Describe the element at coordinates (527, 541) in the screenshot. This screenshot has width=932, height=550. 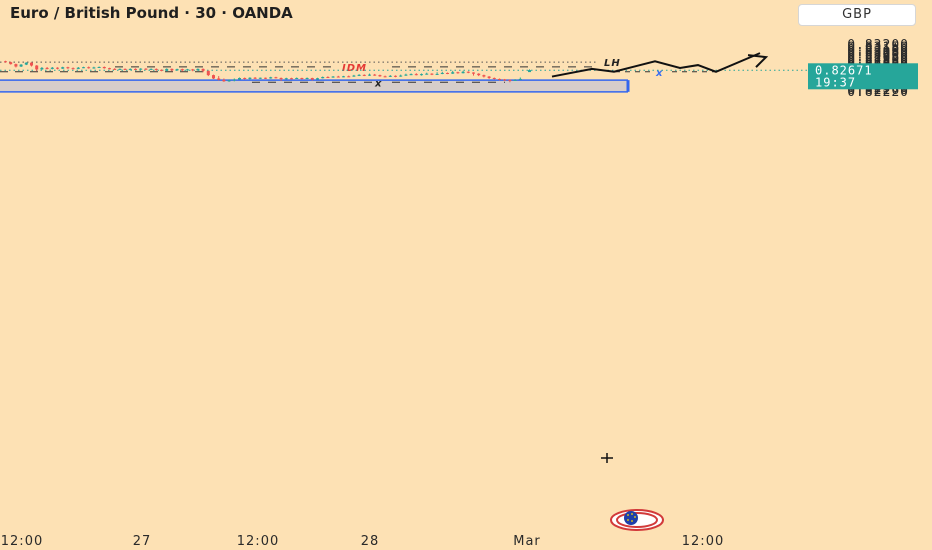
I see `time-tick-label: Mar` at that location.